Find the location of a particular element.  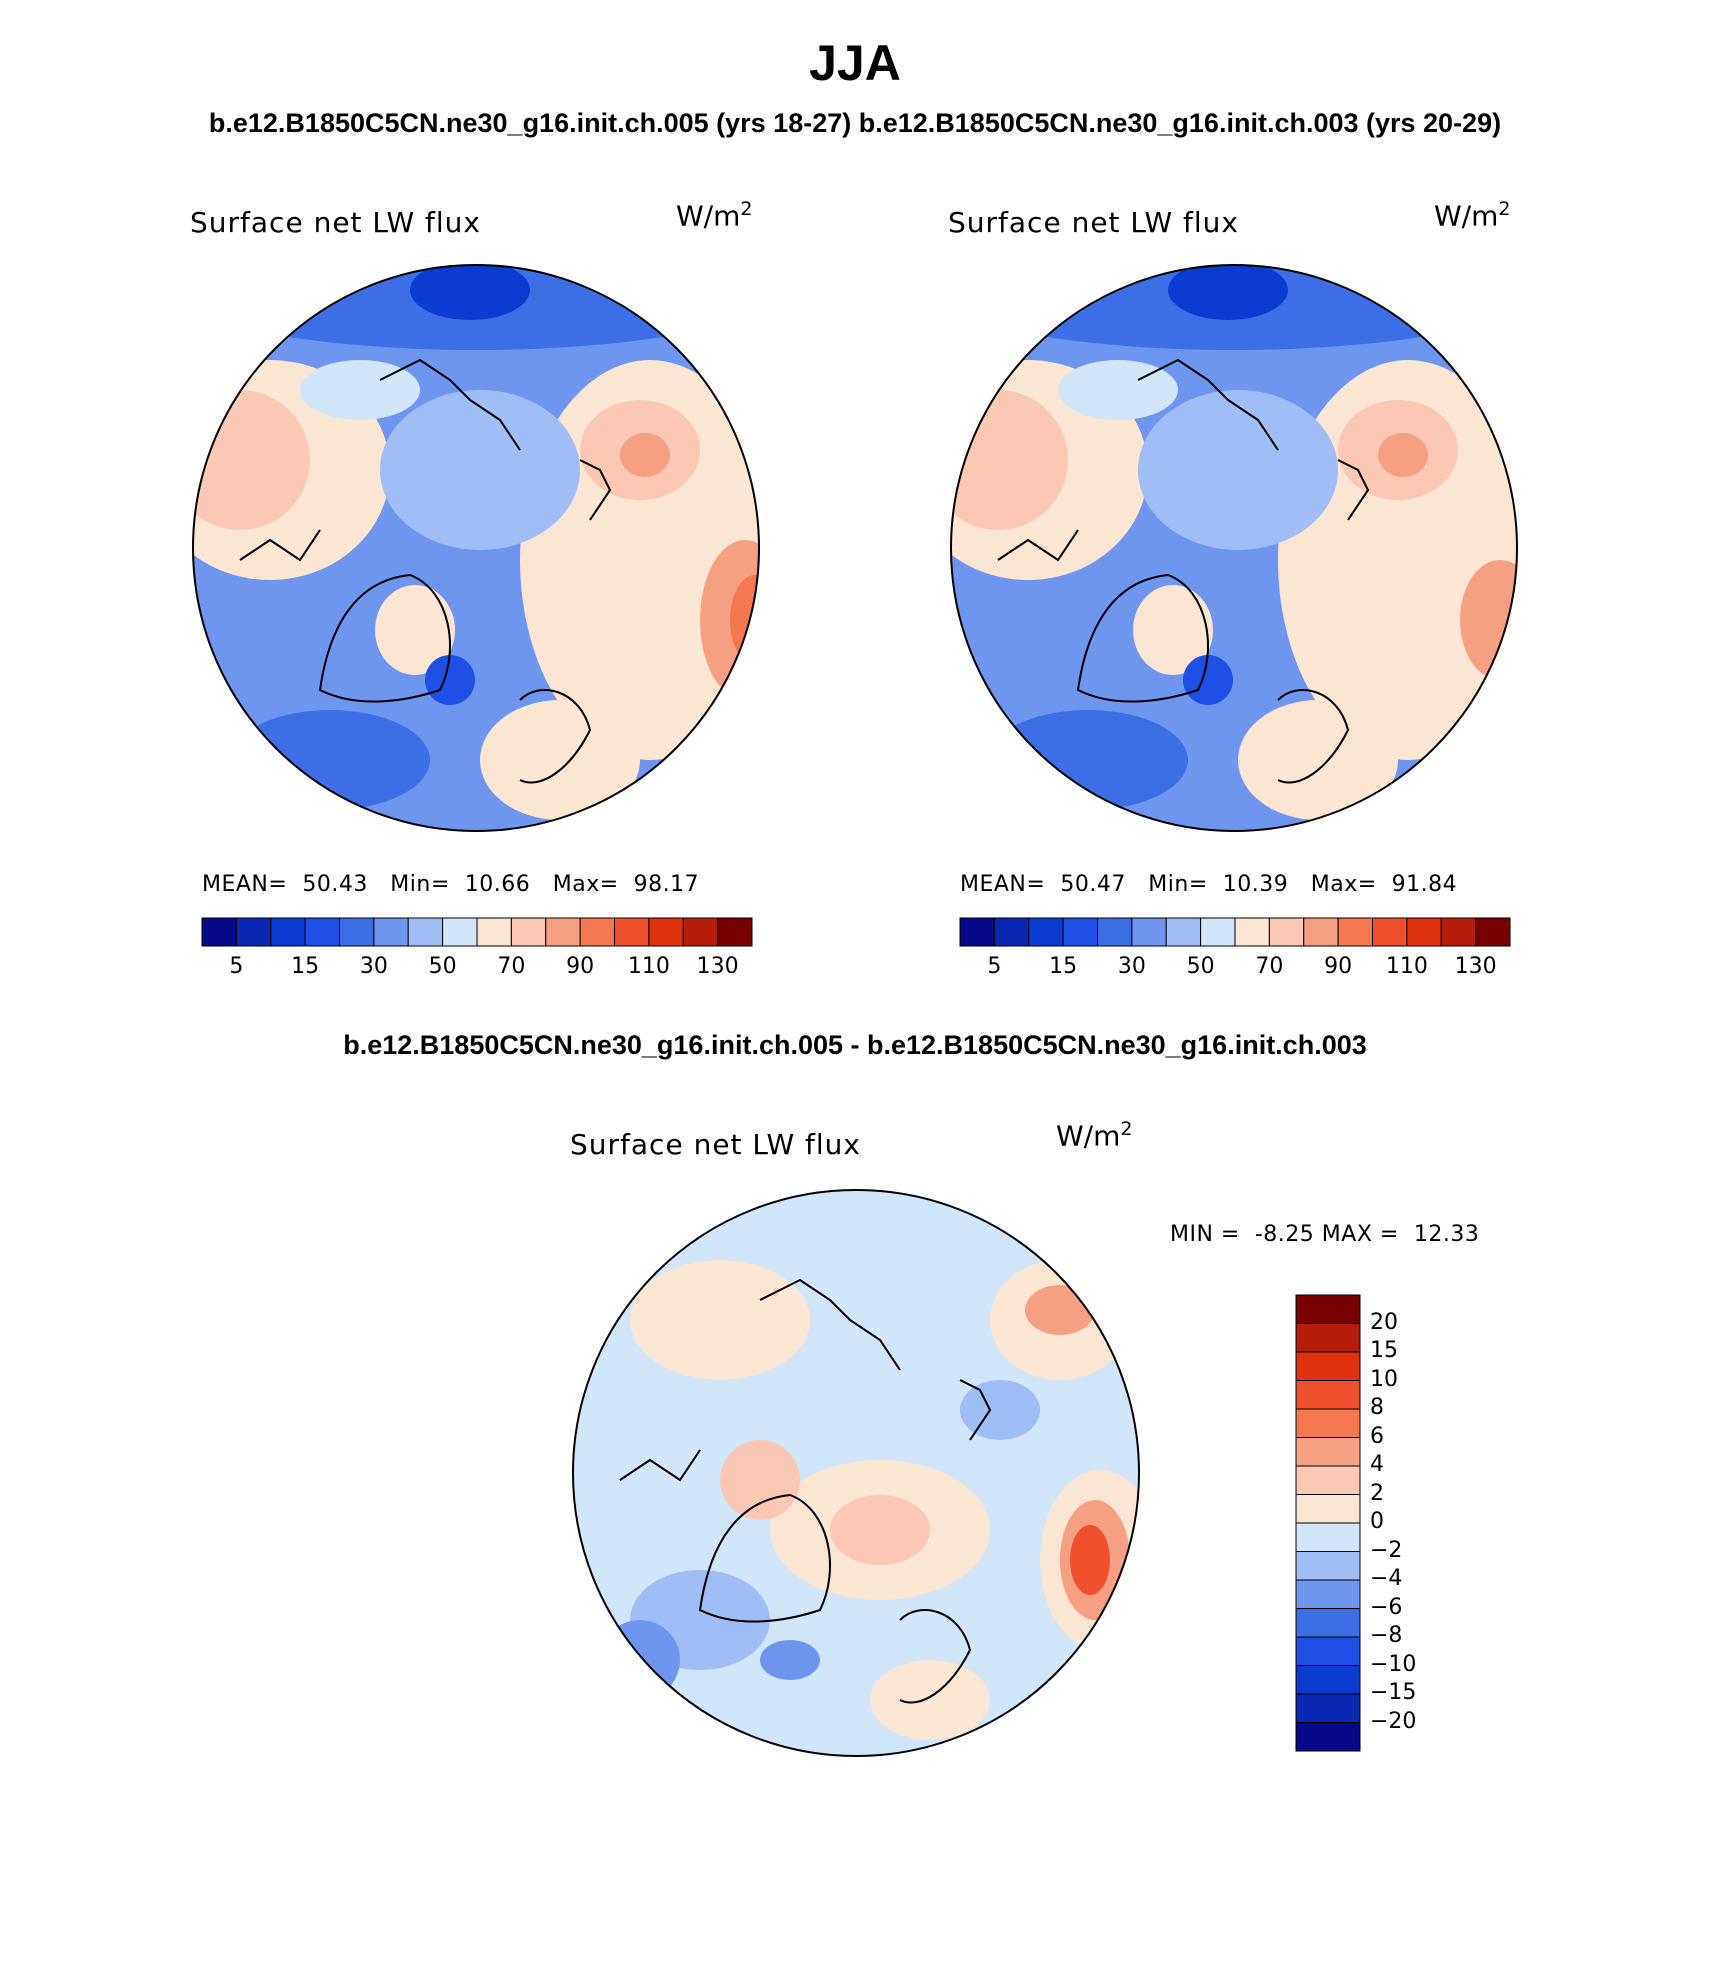

panel2-stats: MEAN= 50.47 Min= 10.39 Max= 91.84 is located at coordinates (1209, 884).